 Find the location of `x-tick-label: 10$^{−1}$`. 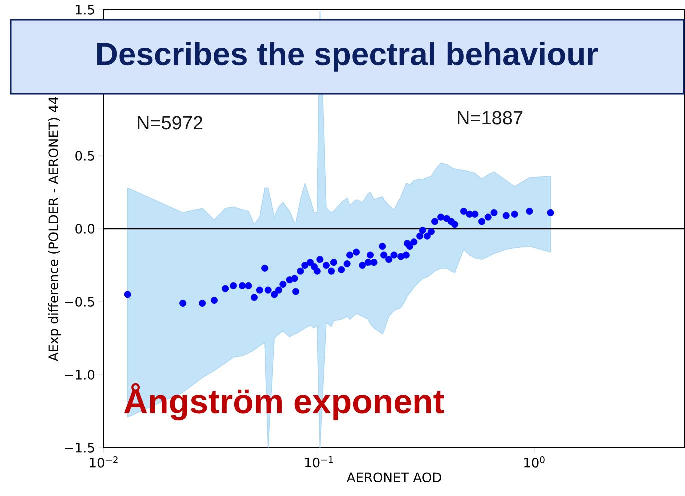

x-tick-label: 10$^{−1}$ is located at coordinates (319, 462).